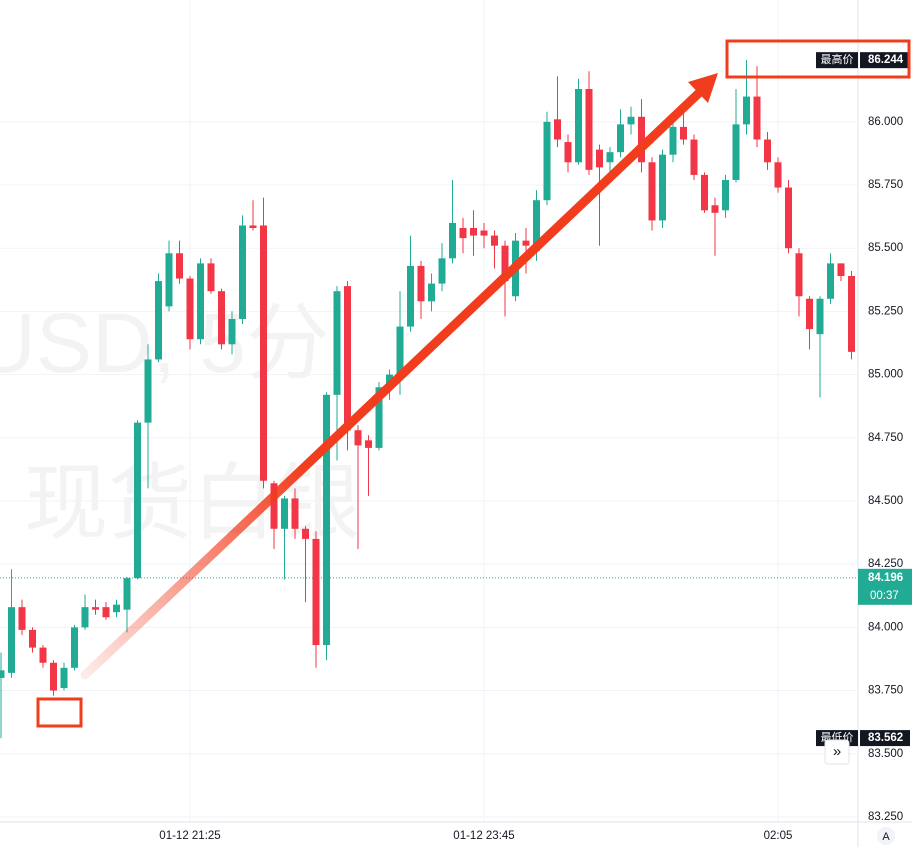  I want to click on marker-tag, so click(837, 60).